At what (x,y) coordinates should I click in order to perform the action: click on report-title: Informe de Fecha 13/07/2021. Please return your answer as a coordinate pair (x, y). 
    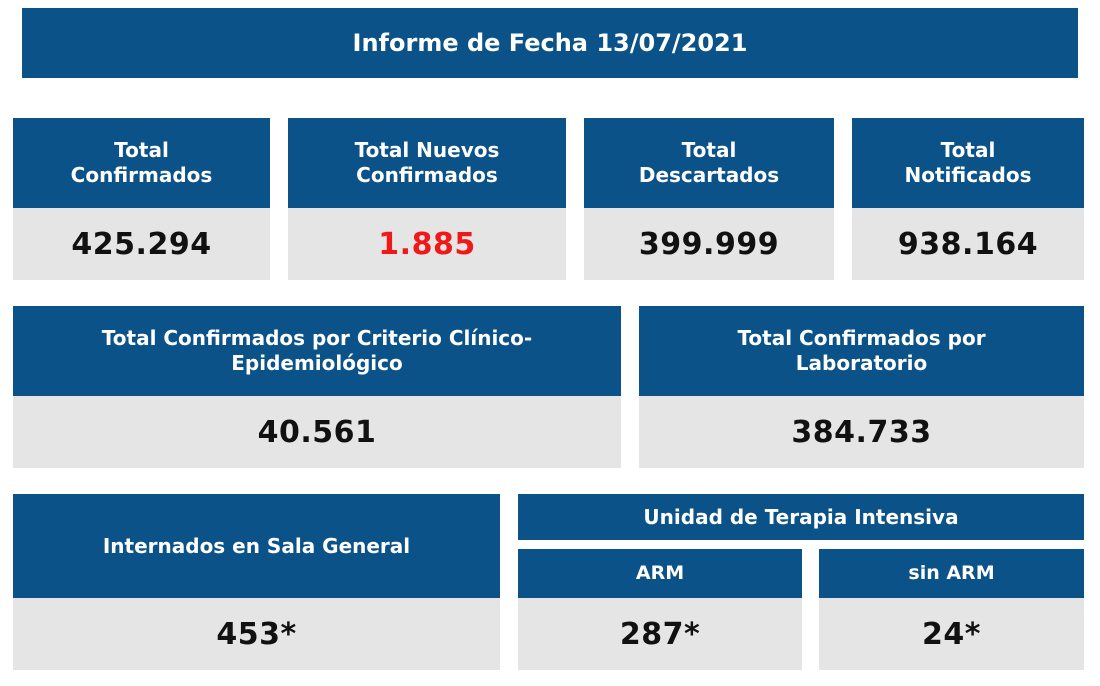
    Looking at the image, I should click on (550, 43).